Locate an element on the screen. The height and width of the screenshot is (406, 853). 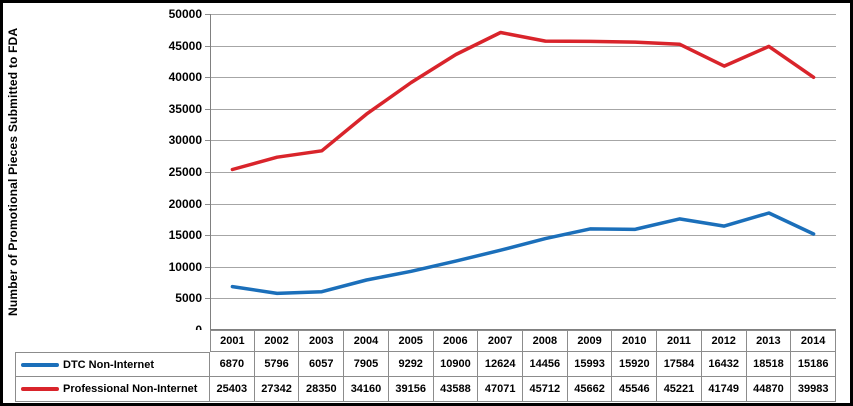
year-header-cell: 2006 is located at coordinates (456, 341).